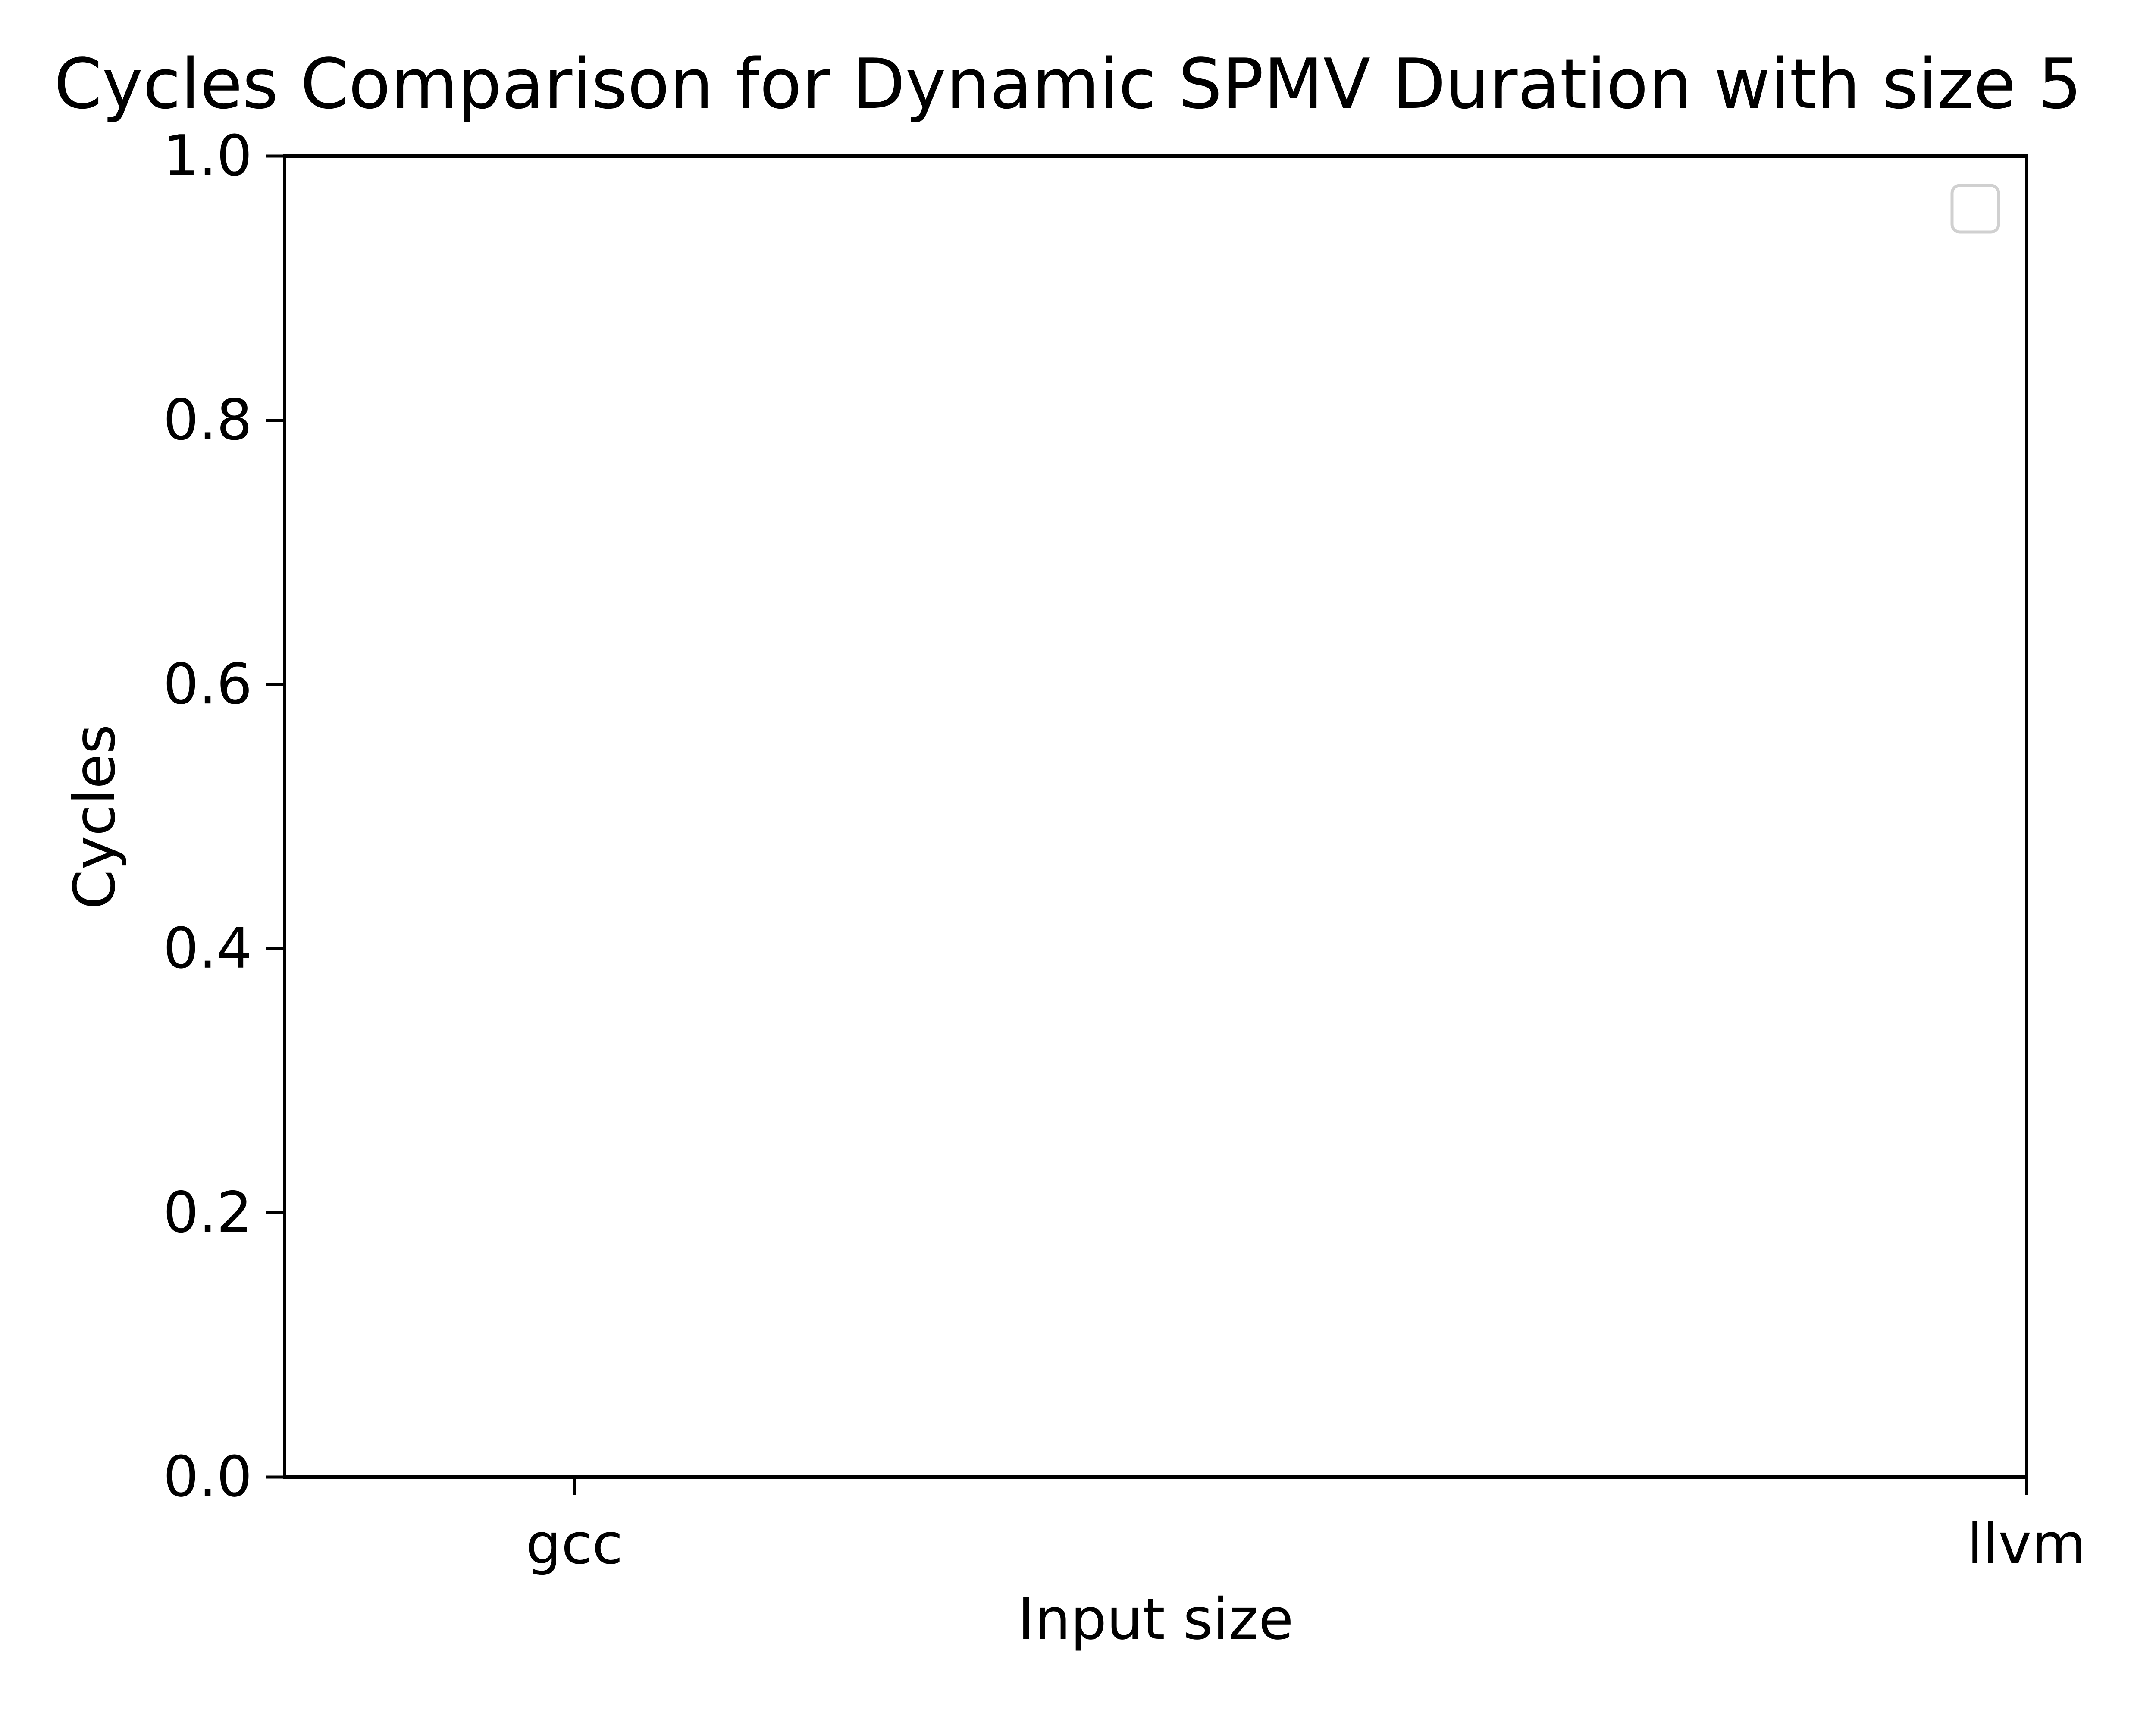  I want to click on x-tick-label: gcc, so click(574, 1544).